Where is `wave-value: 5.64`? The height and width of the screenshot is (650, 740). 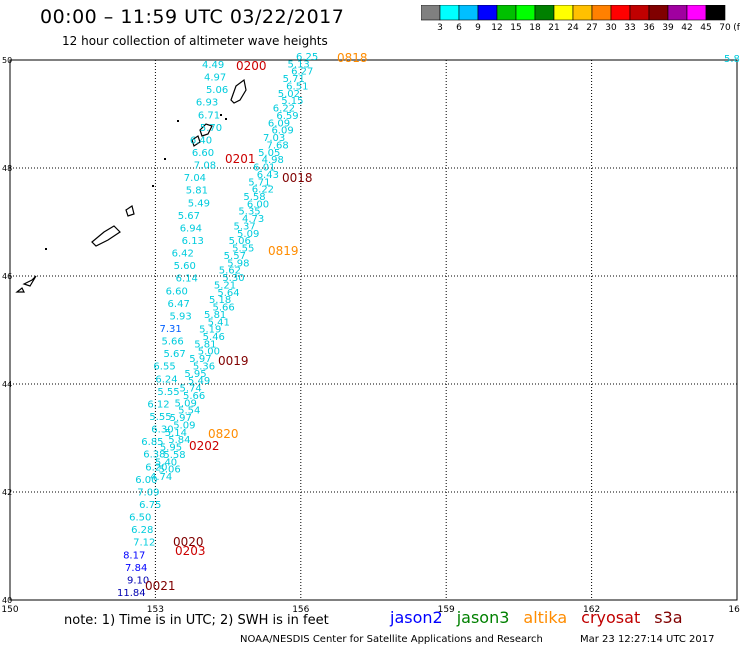
wave-value: 5.64 is located at coordinates (228, 293).